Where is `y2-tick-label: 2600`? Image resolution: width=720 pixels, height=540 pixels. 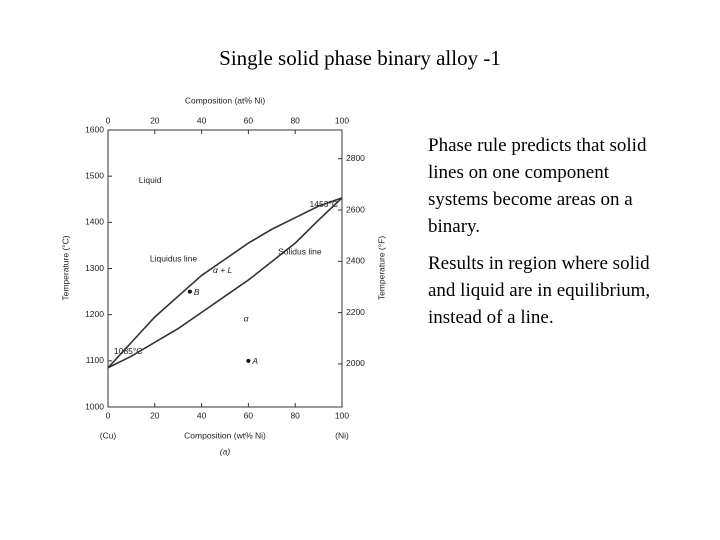 y2-tick-label: 2600 is located at coordinates (355, 209).